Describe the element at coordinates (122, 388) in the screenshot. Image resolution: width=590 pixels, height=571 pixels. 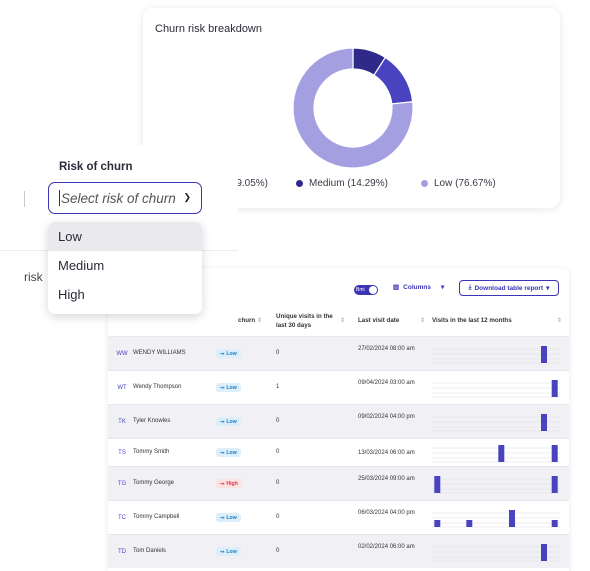
I see `avatar: WT` at that location.